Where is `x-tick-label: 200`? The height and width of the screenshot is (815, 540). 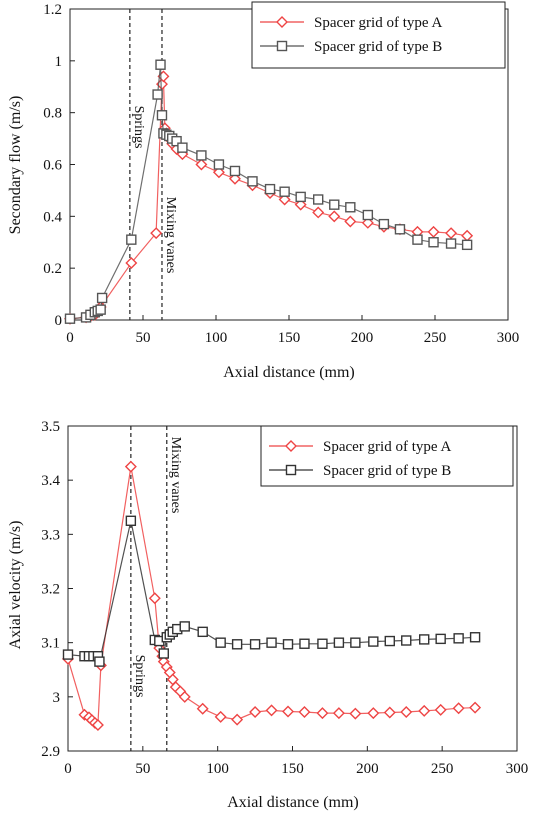
x-tick-label: 200 is located at coordinates (367, 769).